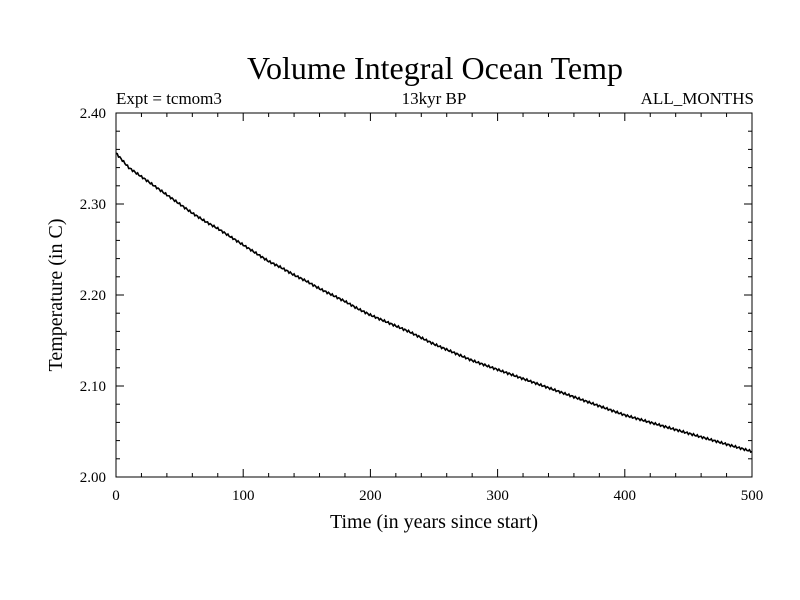 The height and width of the screenshot is (600, 800). I want to click on x-axis-label: Time (in years since start), so click(434, 522).